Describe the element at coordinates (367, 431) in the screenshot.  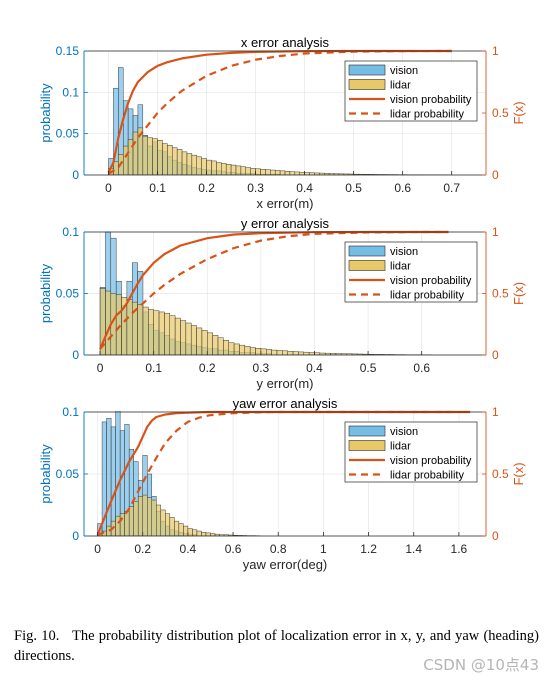
I see `legend-swatch-vision` at that location.